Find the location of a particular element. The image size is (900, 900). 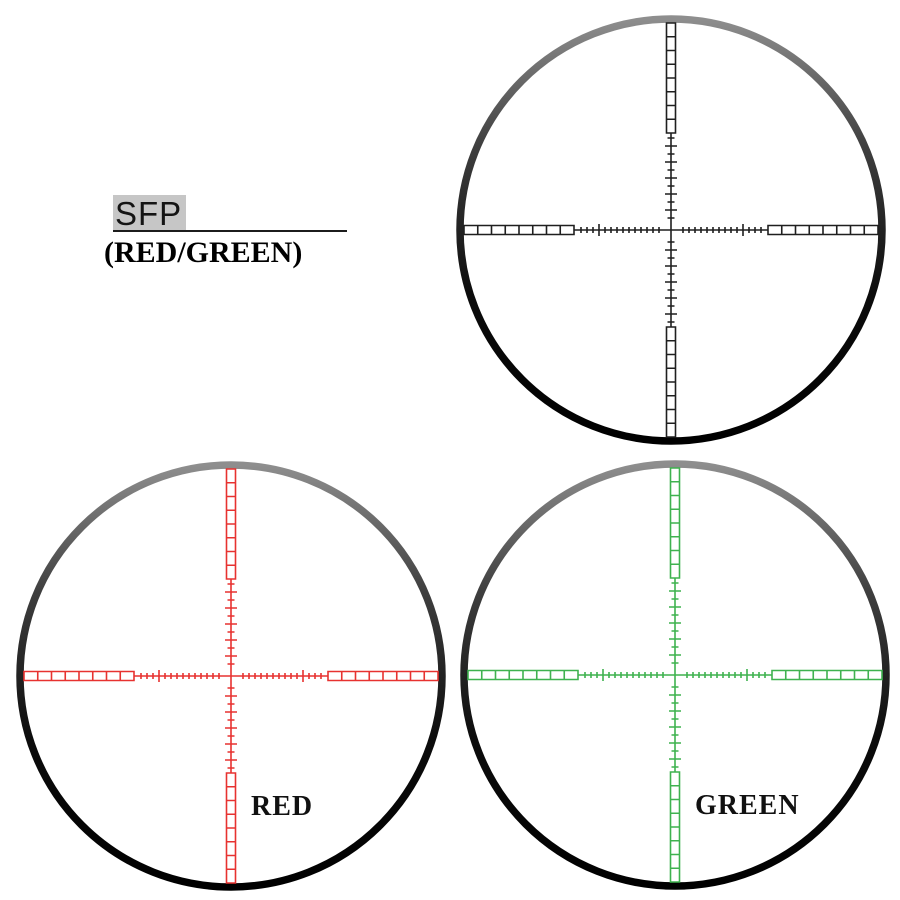

title-underline is located at coordinates (230, 231).